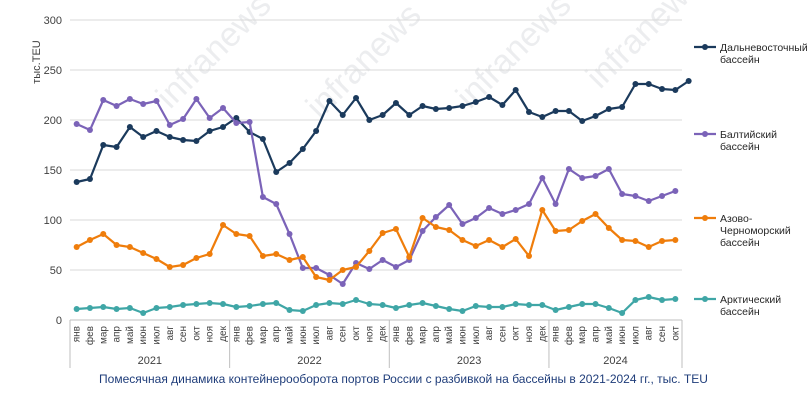  What do you see at coordinates (750, 300) in the screenshot?
I see `legend-label: Арктический` at bounding box center [750, 300].